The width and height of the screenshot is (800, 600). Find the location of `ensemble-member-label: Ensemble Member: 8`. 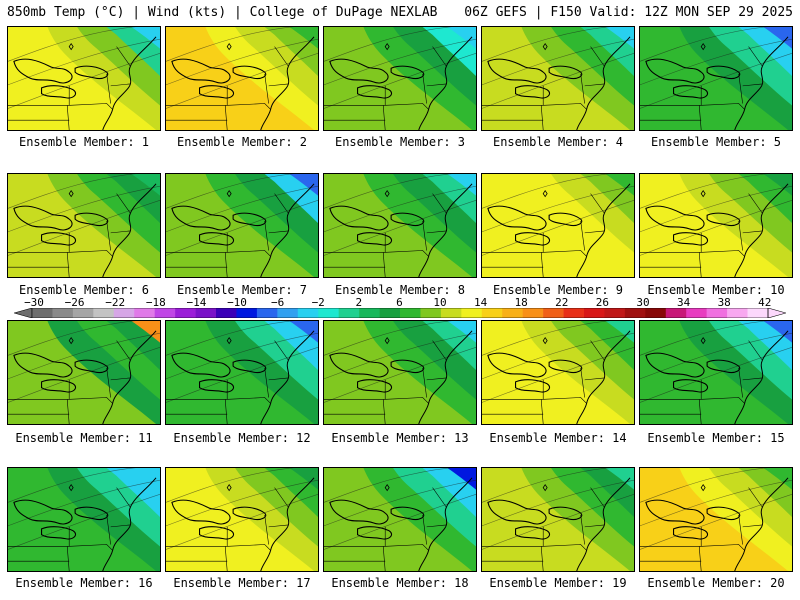

ensemble-member-label: Ensemble Member: 8 is located at coordinates (400, 290).